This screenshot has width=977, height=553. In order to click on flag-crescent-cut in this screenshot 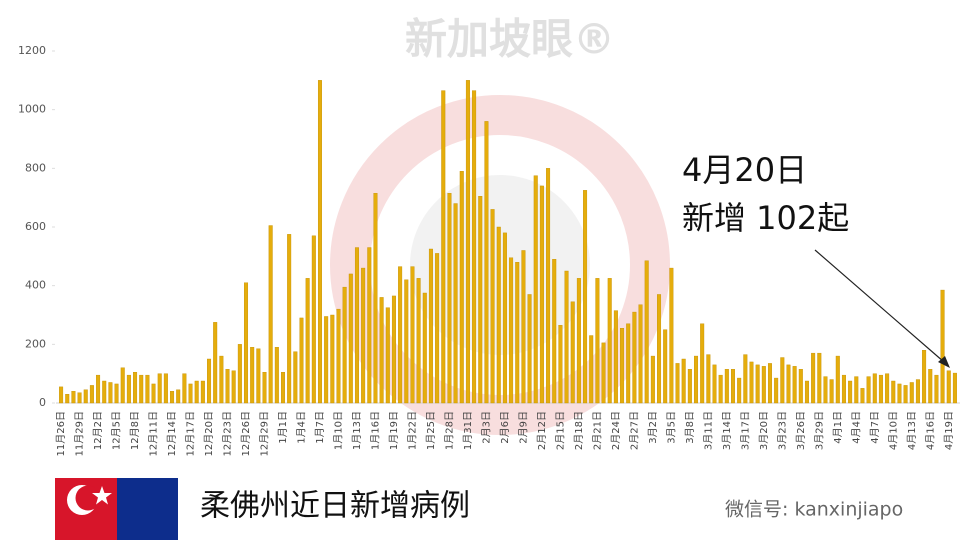, I will do `click(88, 498)`.